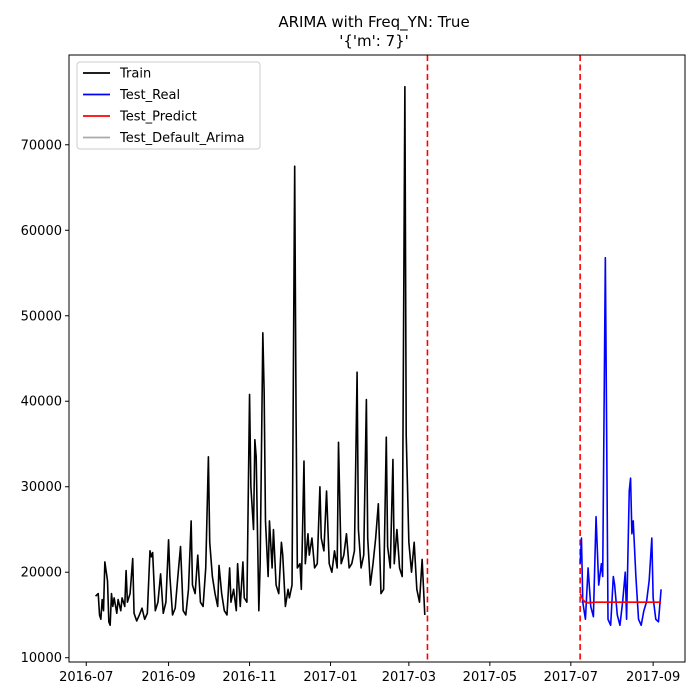  What do you see at coordinates (653, 677) in the screenshot?
I see `x-tick-label: 2017-09` at bounding box center [653, 677].